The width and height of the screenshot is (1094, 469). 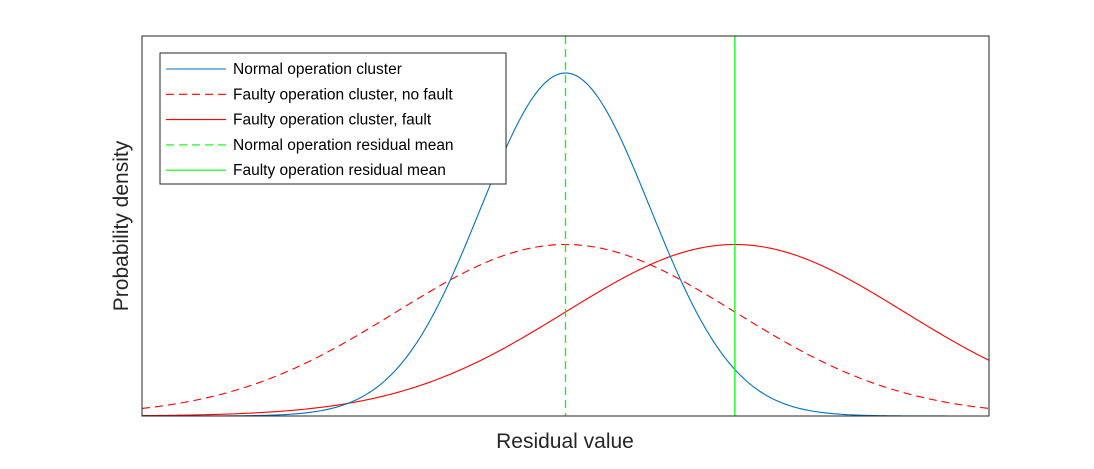 What do you see at coordinates (565, 441) in the screenshot?
I see `x-axis-label: Residual value` at bounding box center [565, 441].